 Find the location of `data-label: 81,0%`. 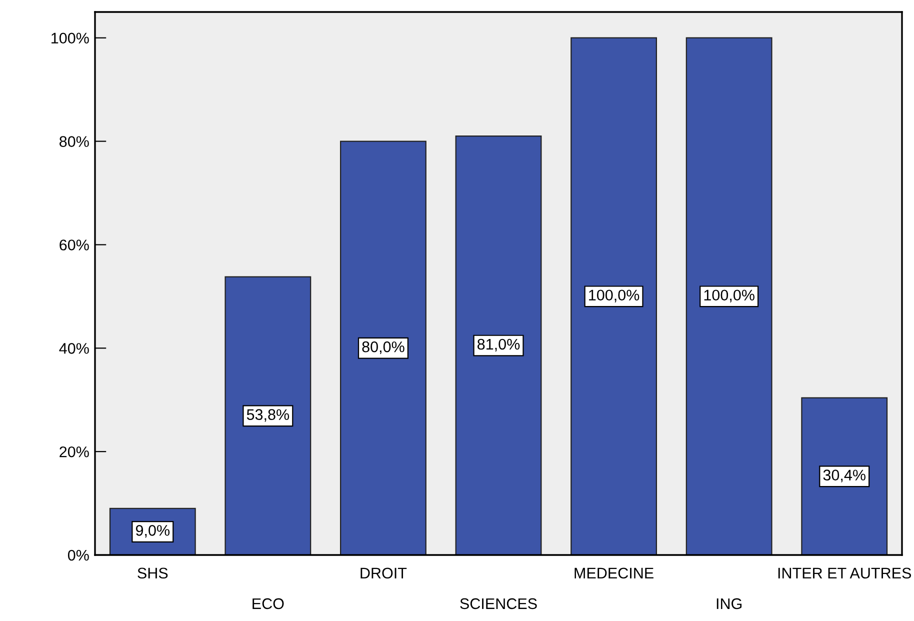

data-label: 81,0% is located at coordinates (499, 345).